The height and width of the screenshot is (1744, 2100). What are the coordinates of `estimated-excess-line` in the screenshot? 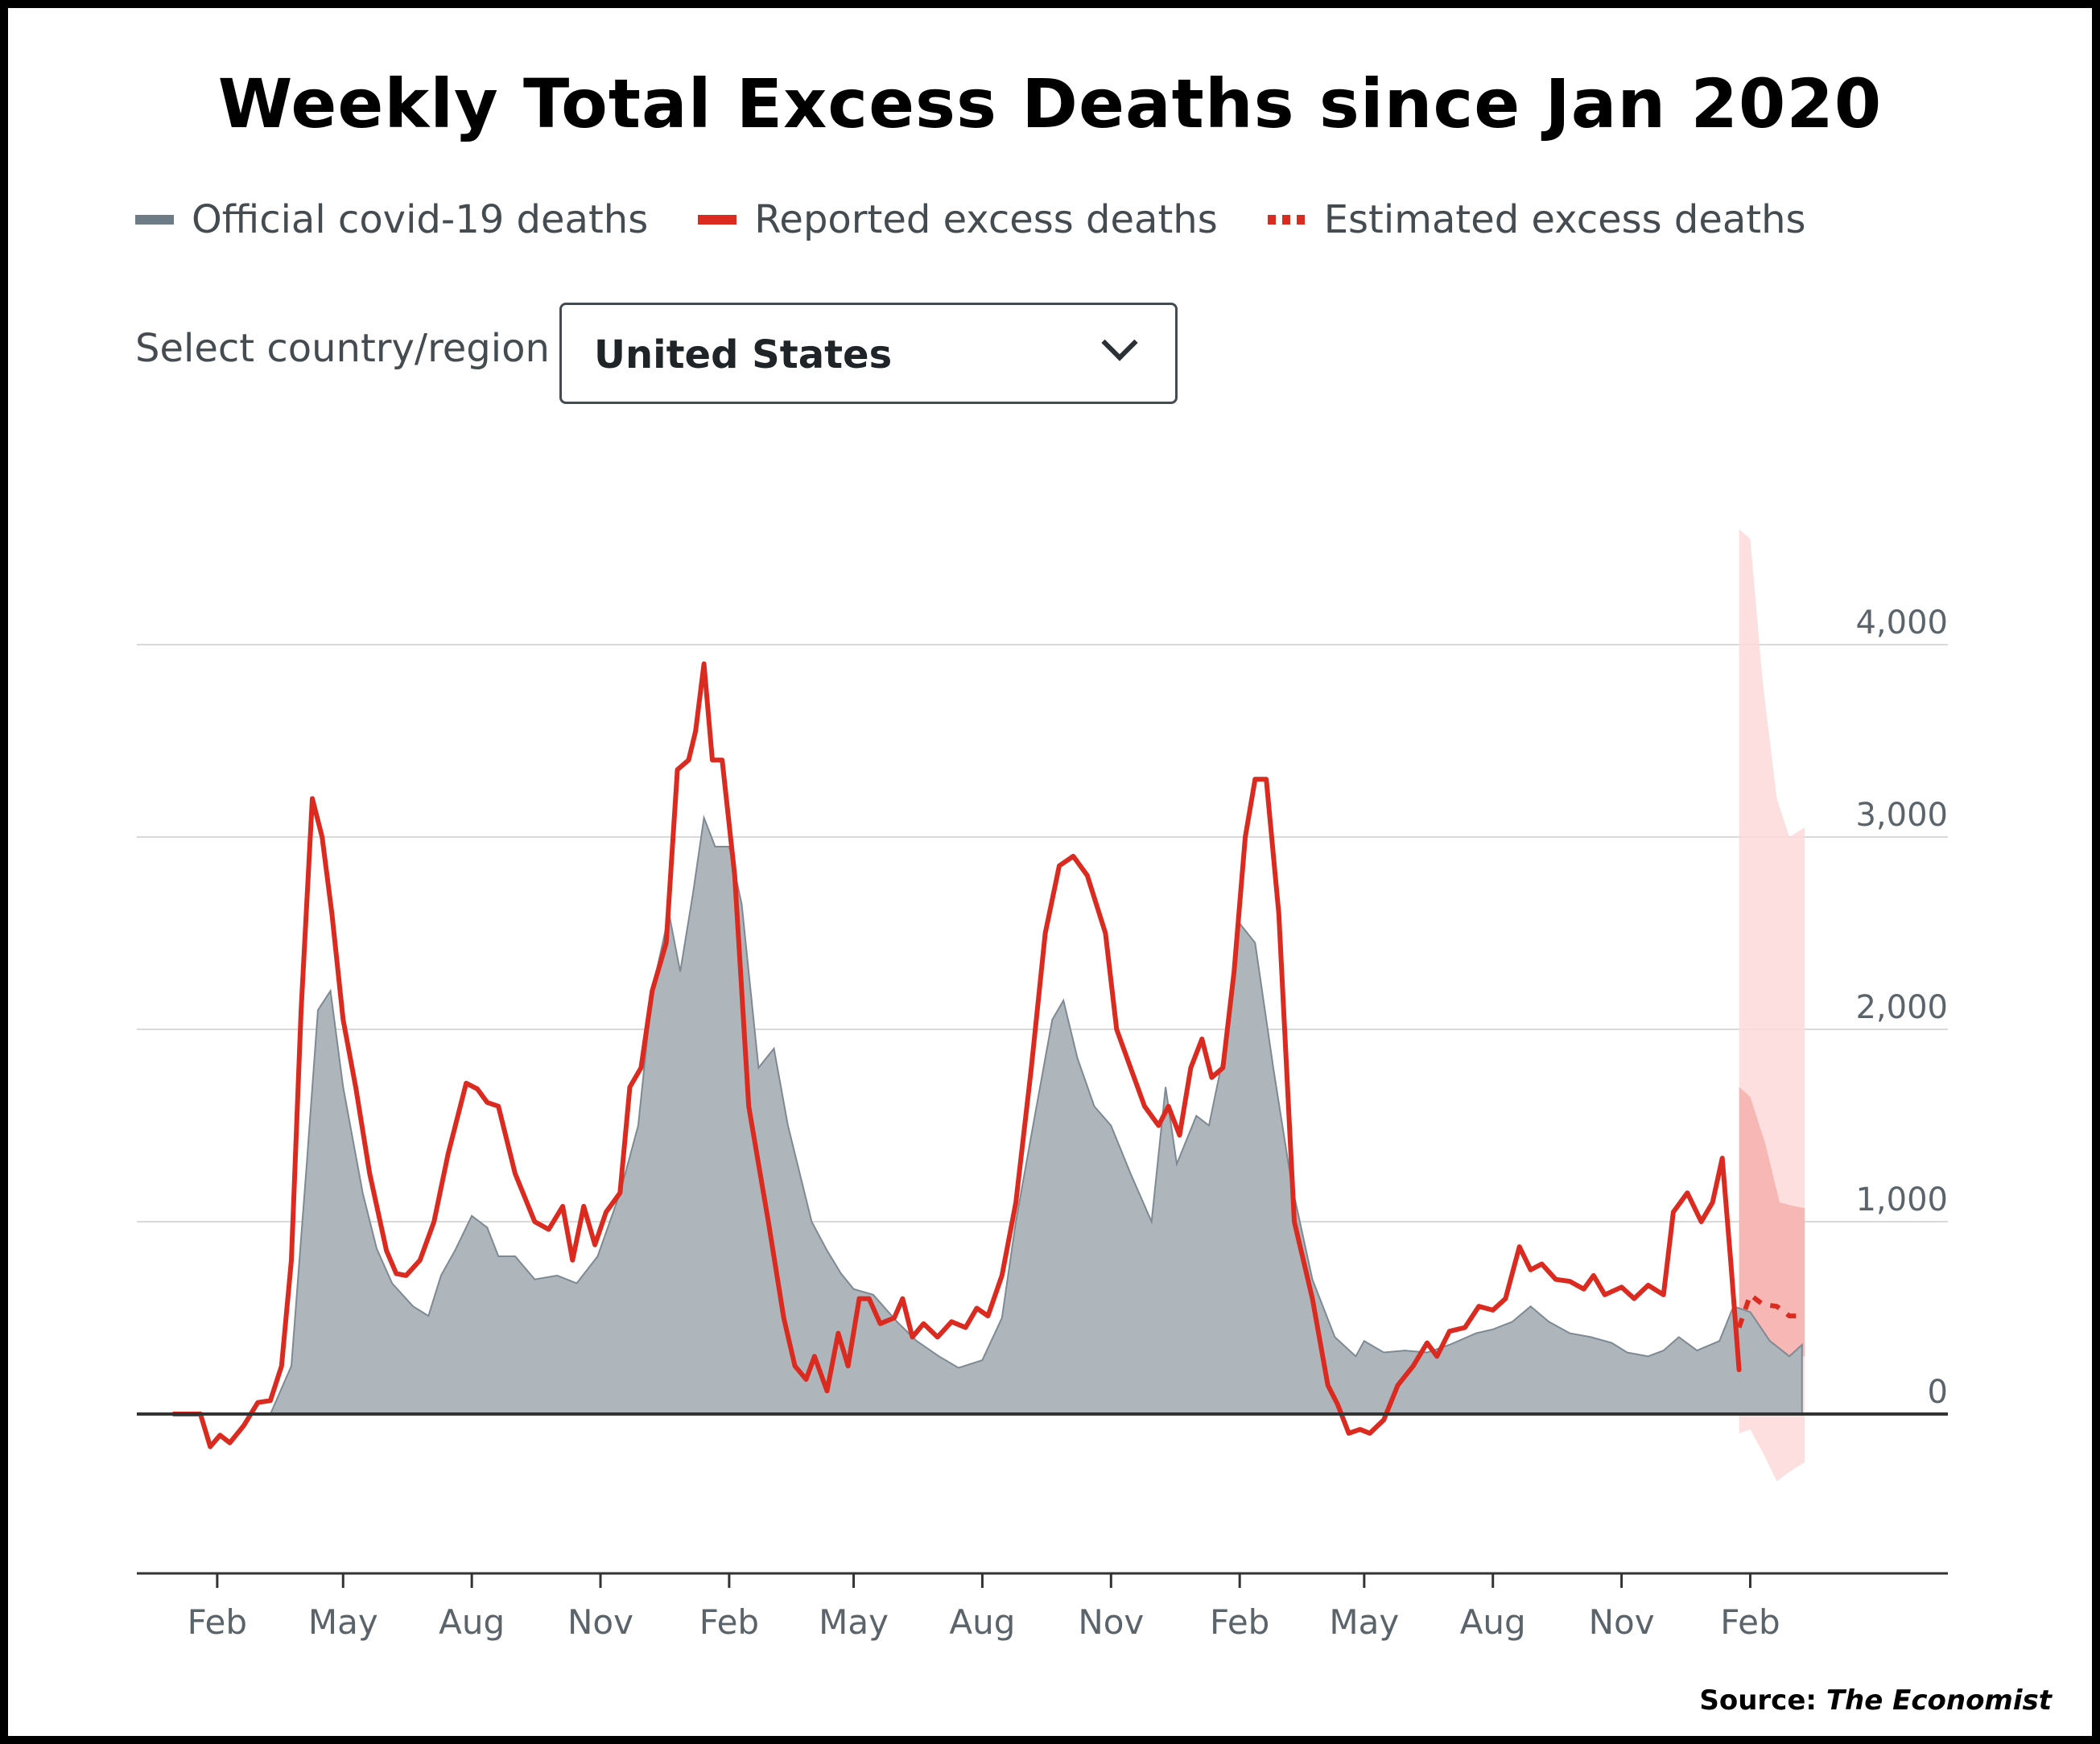 It's located at (1770, 1310).